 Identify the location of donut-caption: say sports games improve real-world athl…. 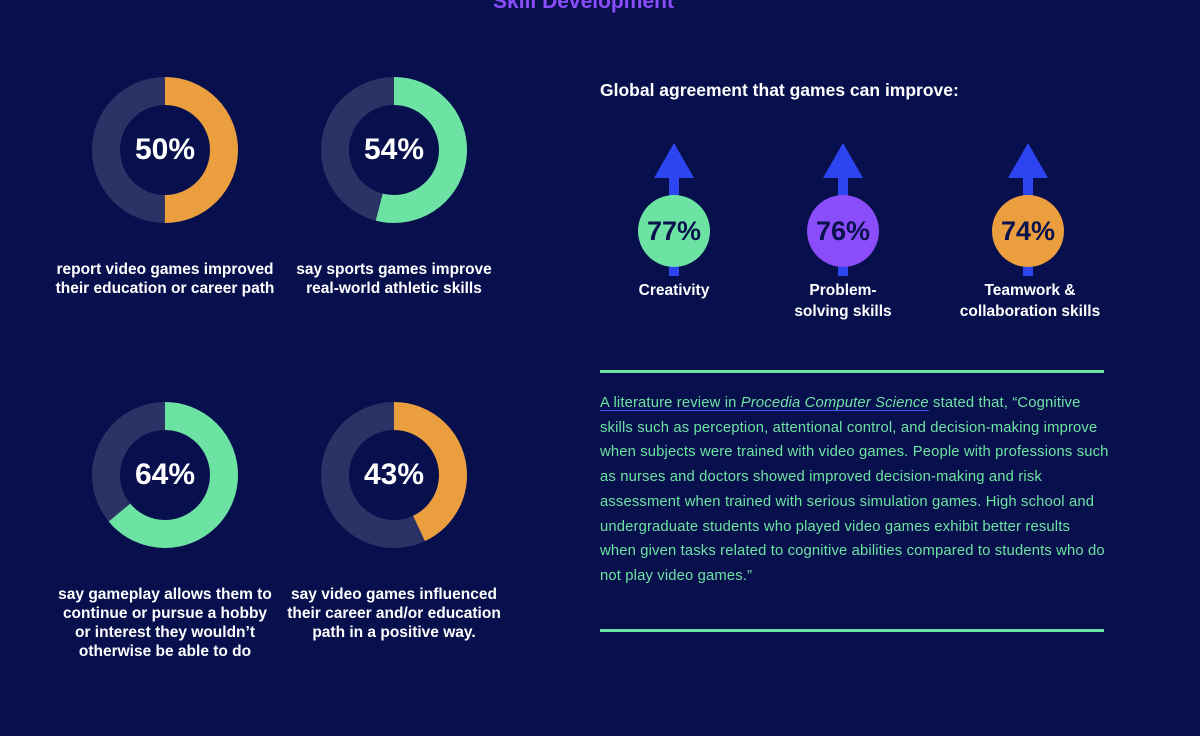
(394, 279).